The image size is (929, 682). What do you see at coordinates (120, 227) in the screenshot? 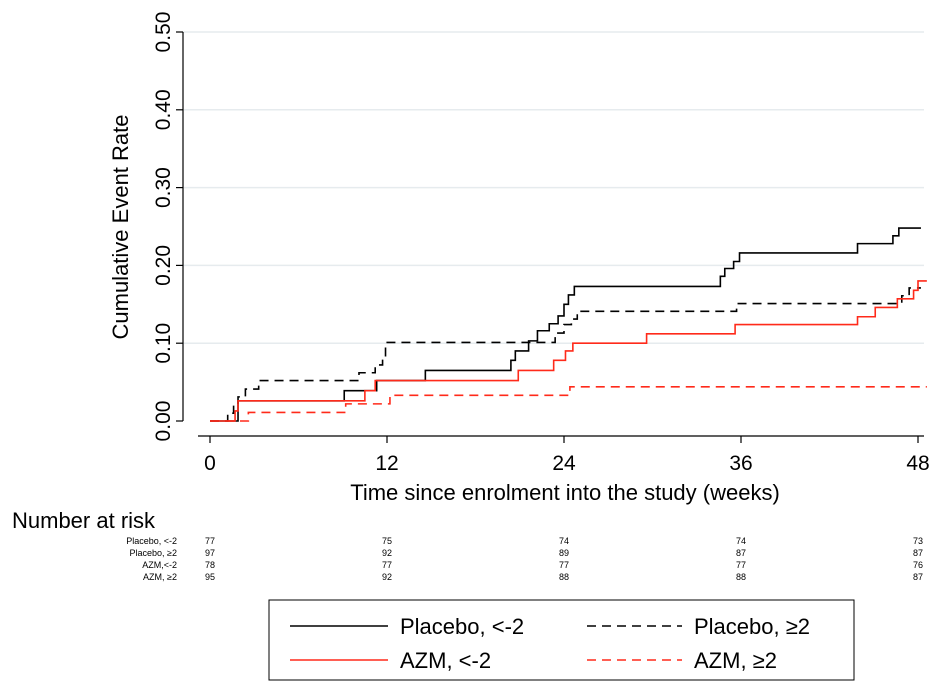
I see `y-axis-title: Cumulative Event Rate` at bounding box center [120, 227].